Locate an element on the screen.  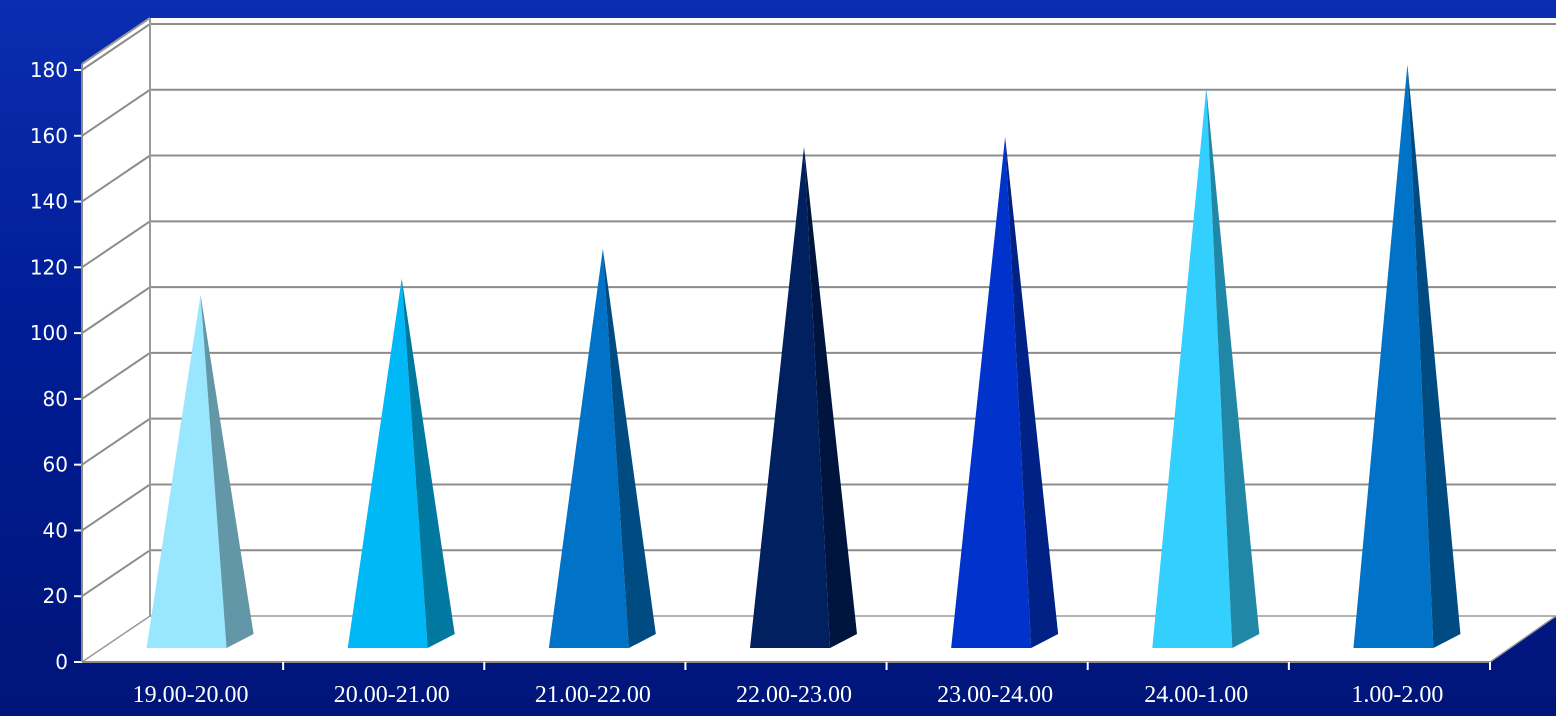
y-axis-tick-labels: 0 20 40 60 80 100 120 140 160 180 is located at coordinates (49, 366).